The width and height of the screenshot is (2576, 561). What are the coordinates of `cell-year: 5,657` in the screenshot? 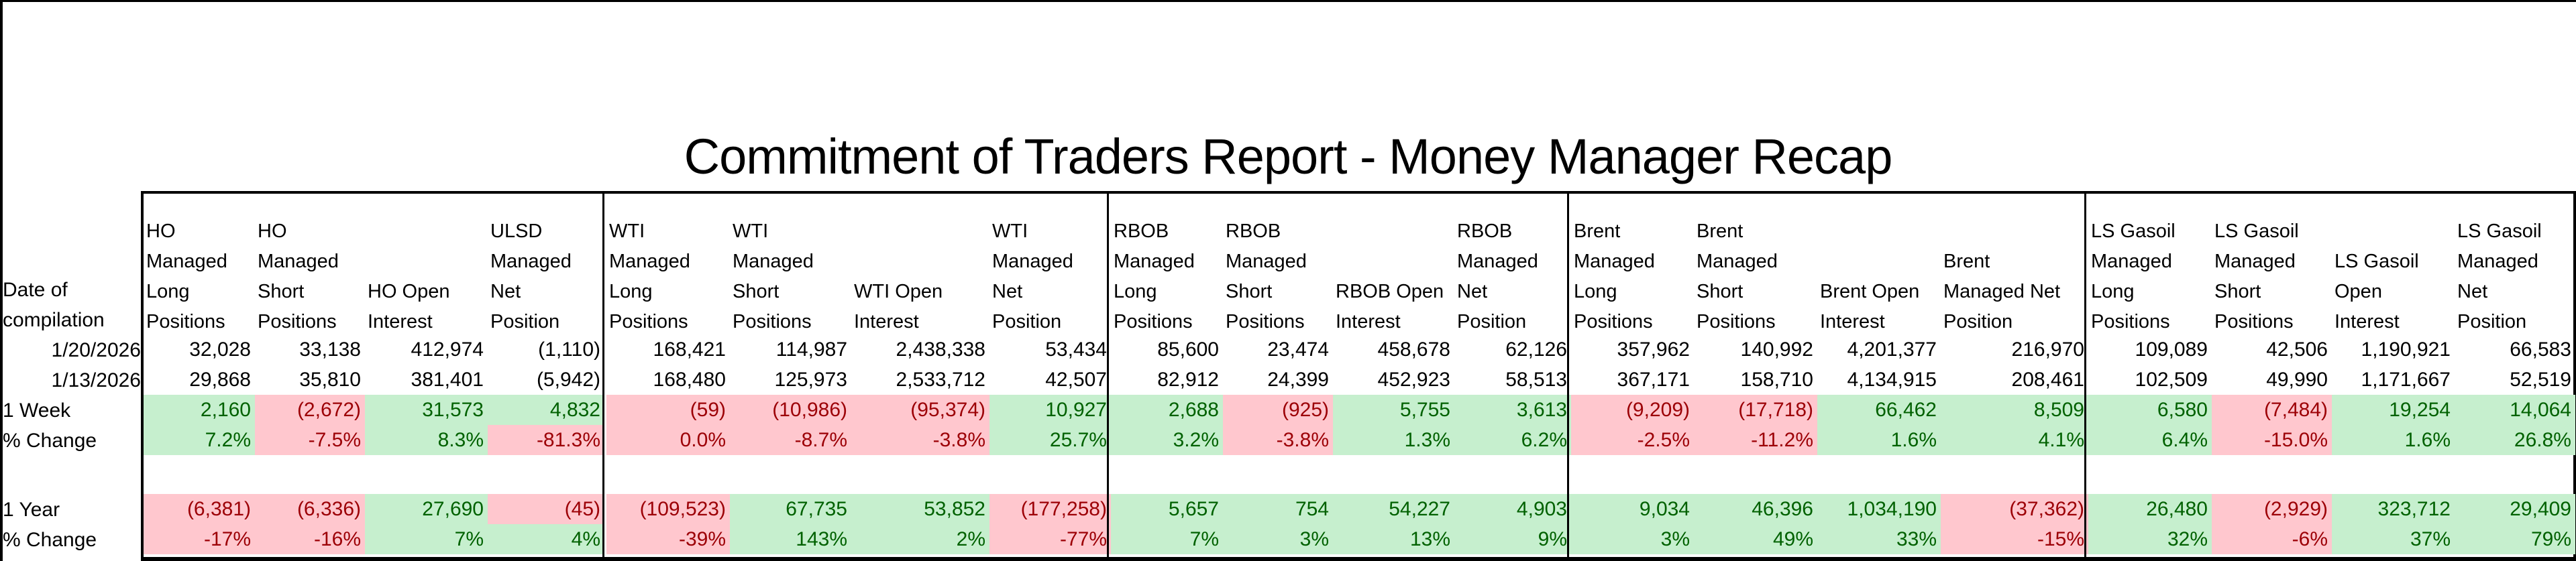 It's located at (1167, 509).